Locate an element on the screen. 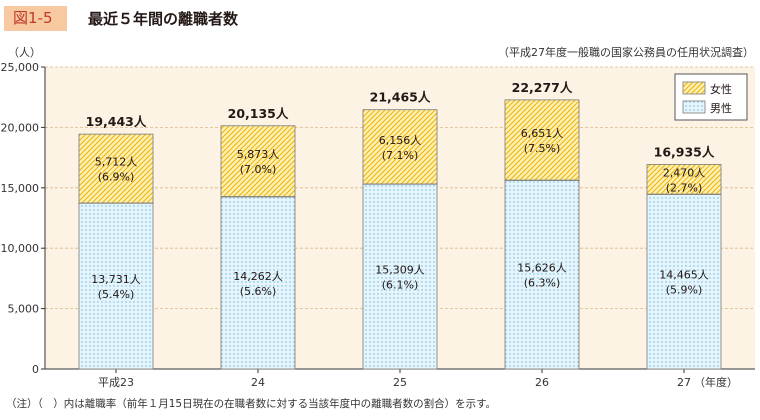  label-total: 19,443人 is located at coordinates (116, 121).